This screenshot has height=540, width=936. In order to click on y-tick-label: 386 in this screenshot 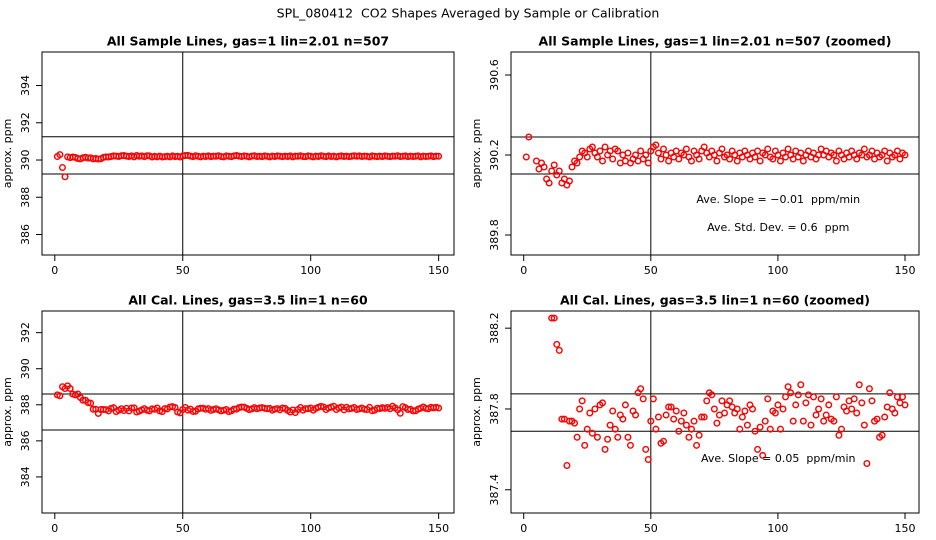, I will do `click(25, 440)`.